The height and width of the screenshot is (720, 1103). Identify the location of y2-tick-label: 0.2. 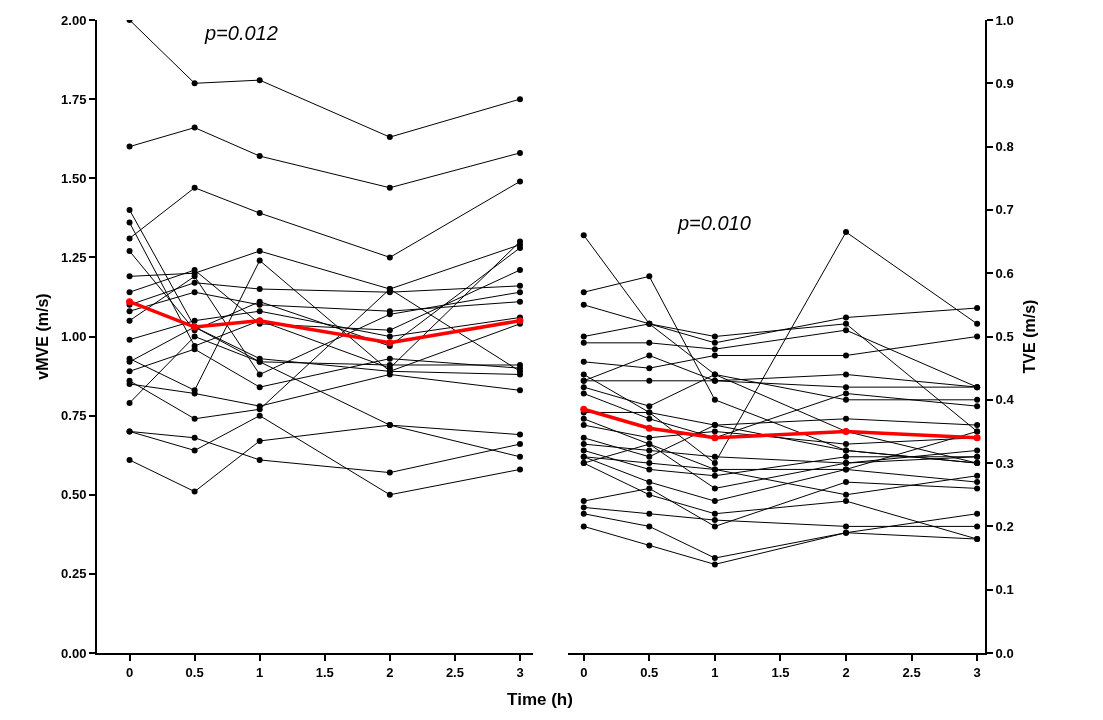
(1004, 526).